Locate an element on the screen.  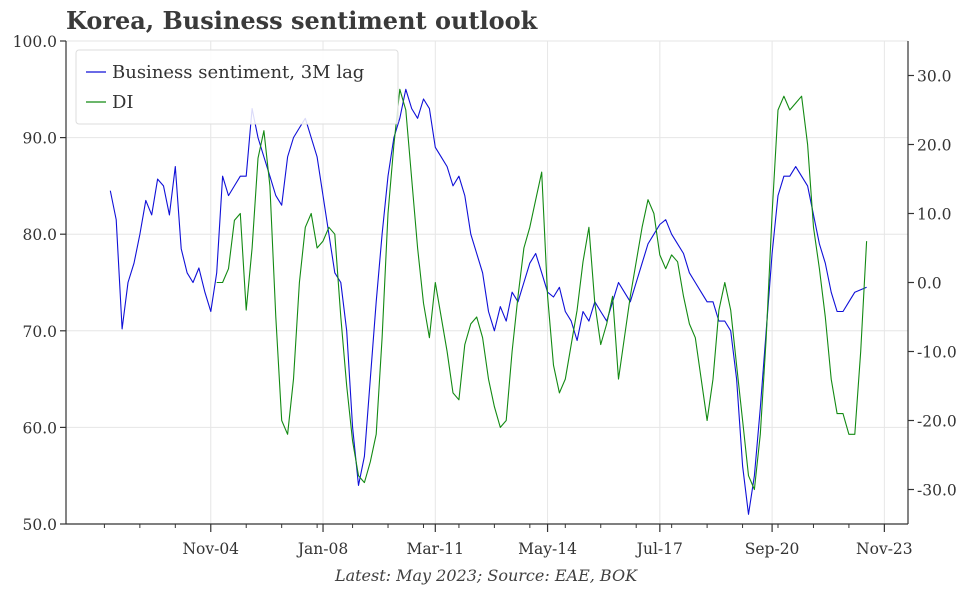
chart-title: Korea, Business sentiment outlook is located at coordinates (302, 20).